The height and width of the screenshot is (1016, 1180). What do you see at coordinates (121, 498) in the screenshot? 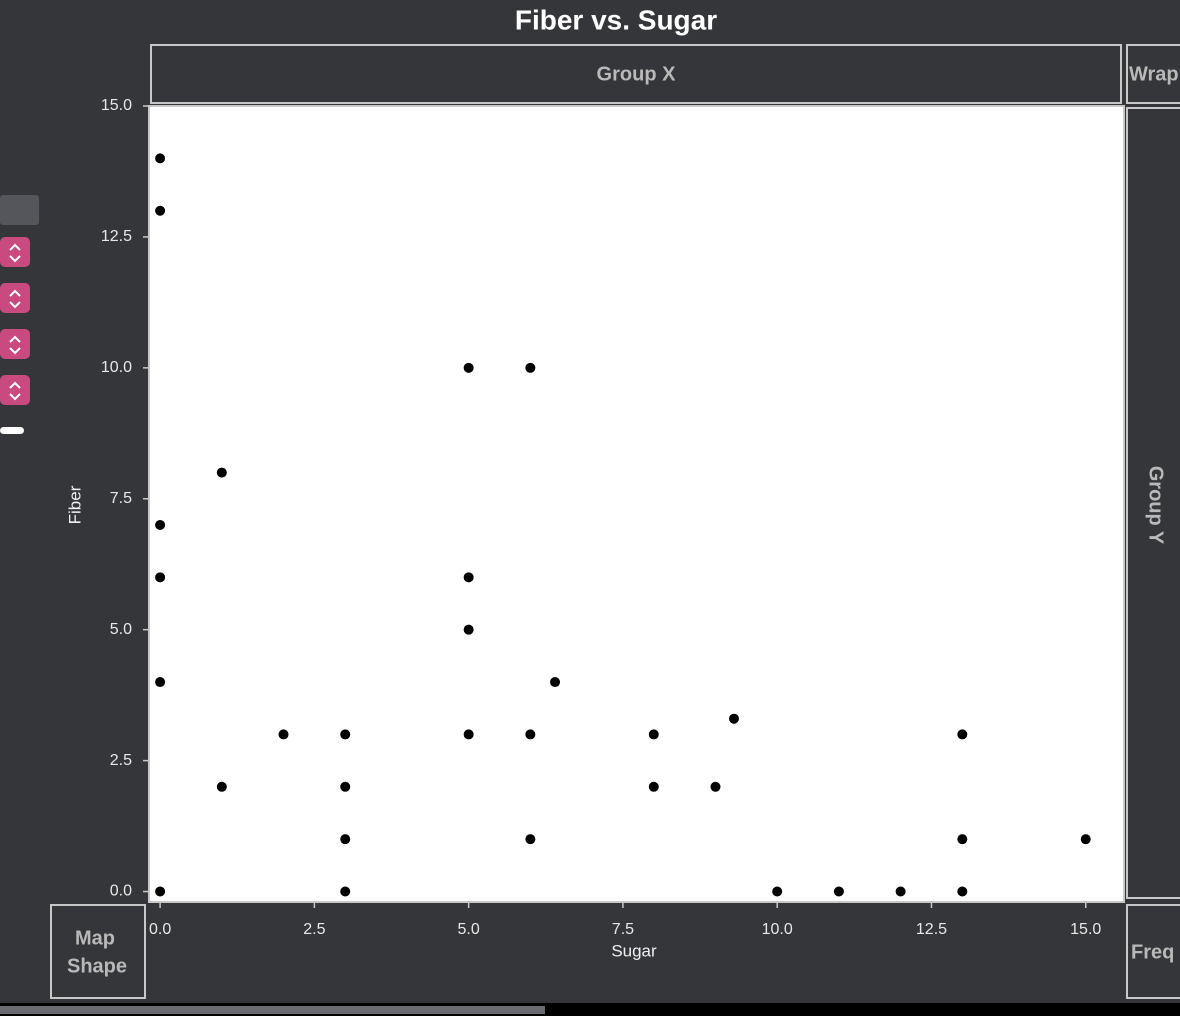
I see `y-tick-label: 7.5` at bounding box center [121, 498].